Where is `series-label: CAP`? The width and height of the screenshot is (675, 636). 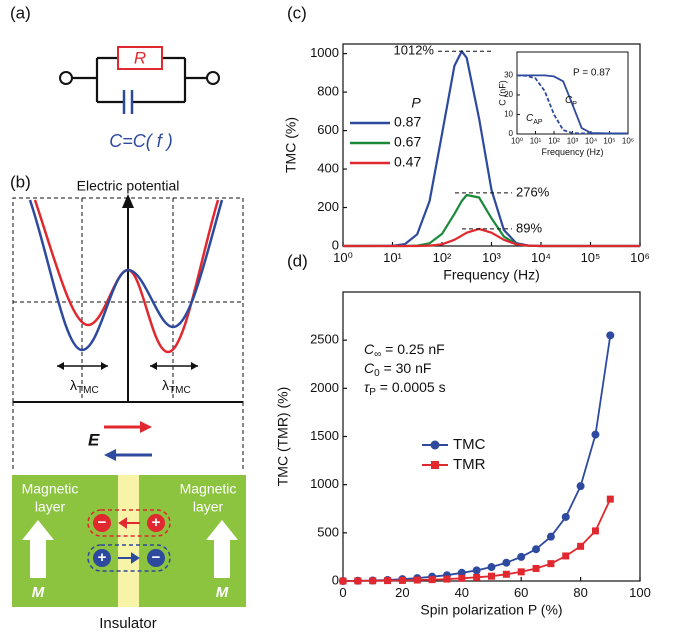
series-label: CAP is located at coordinates (534, 119).